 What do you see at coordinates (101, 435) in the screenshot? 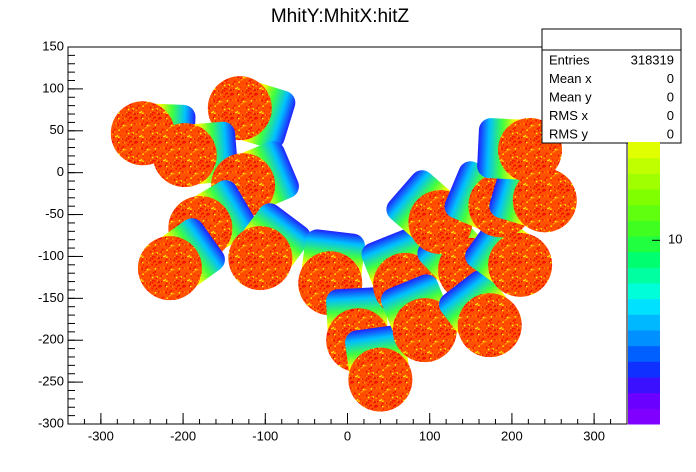
I see `x-tick-label: -300` at bounding box center [101, 435].